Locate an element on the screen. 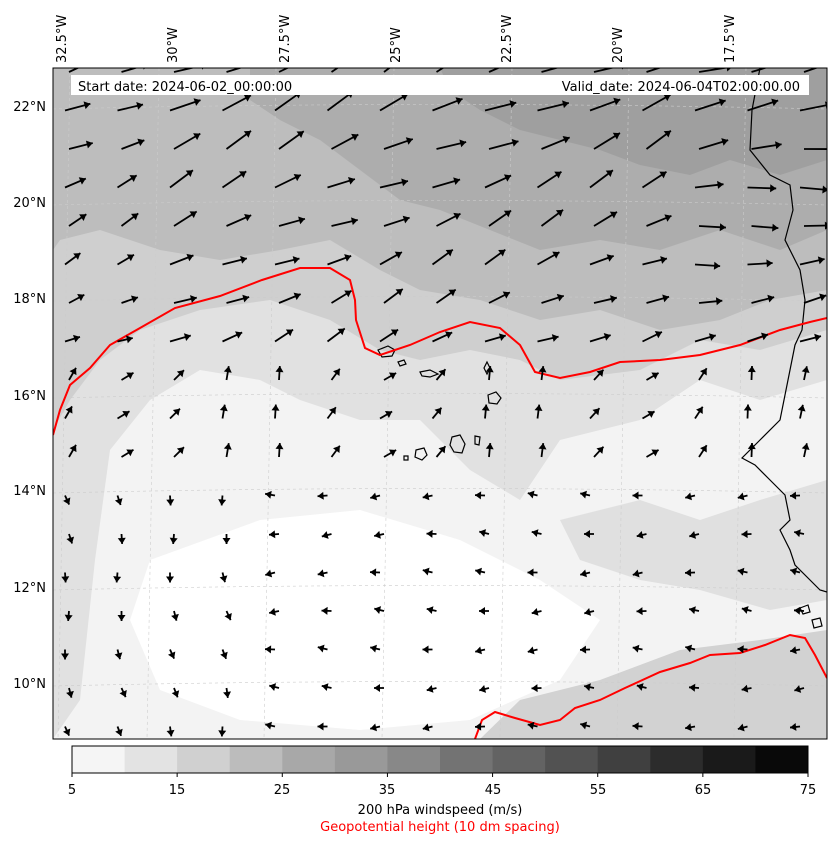 The image size is (837, 843). colorbar-tick-label: 55 is located at coordinates (598, 790).